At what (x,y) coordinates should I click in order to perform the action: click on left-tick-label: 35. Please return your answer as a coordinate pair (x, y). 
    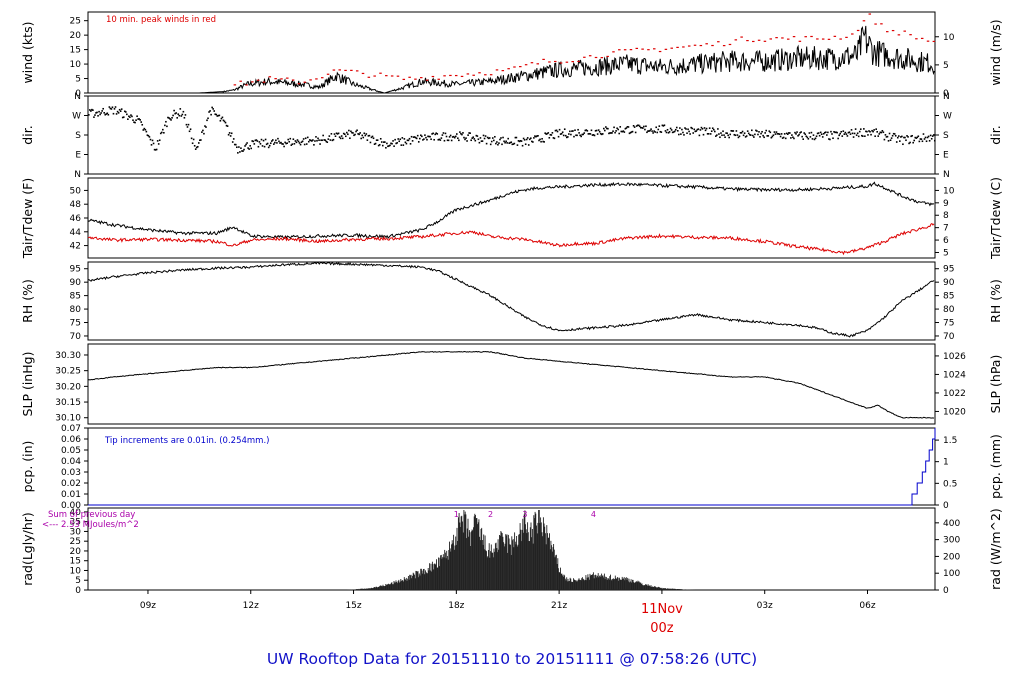
    Looking at the image, I should click on (75, 523).